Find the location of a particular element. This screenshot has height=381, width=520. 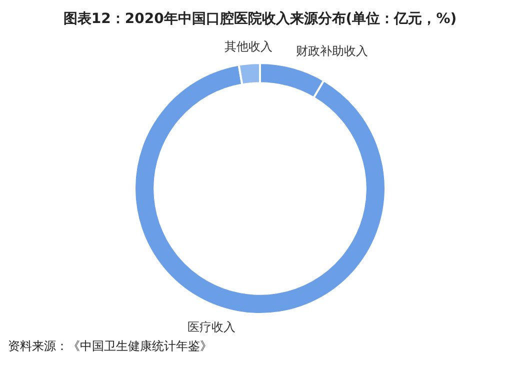

slice-label: 医疗收入 is located at coordinates (211, 327).